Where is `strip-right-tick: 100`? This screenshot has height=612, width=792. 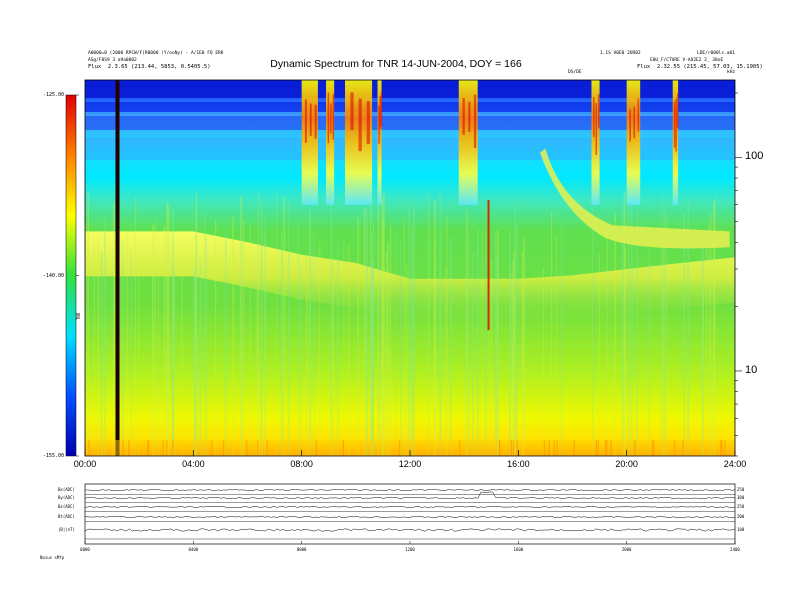 strip-right-tick: 100 is located at coordinates (741, 529).